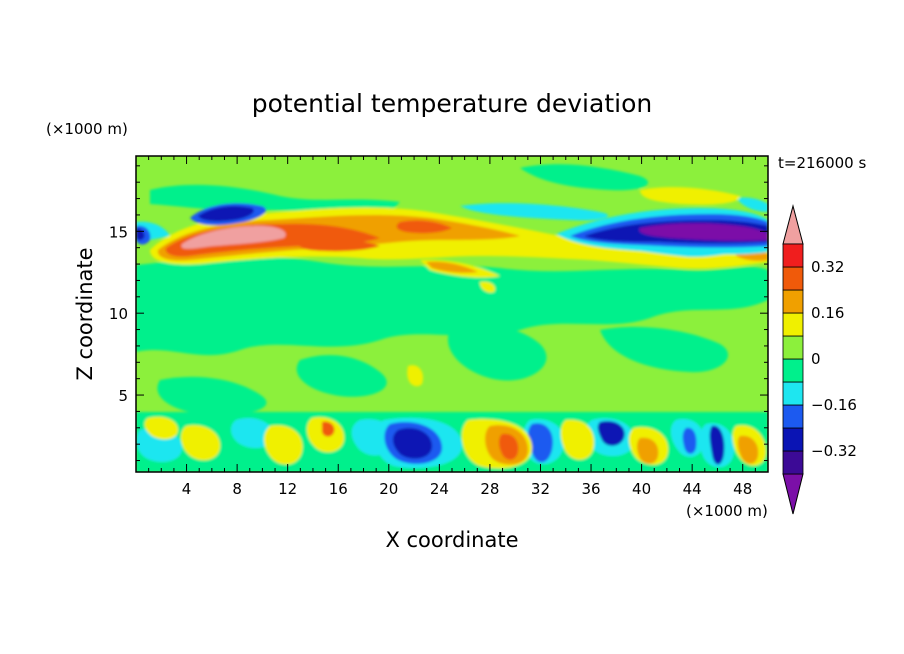  Describe the element at coordinates (692, 489) in the screenshot. I see `x-tick-label: 44` at that location.